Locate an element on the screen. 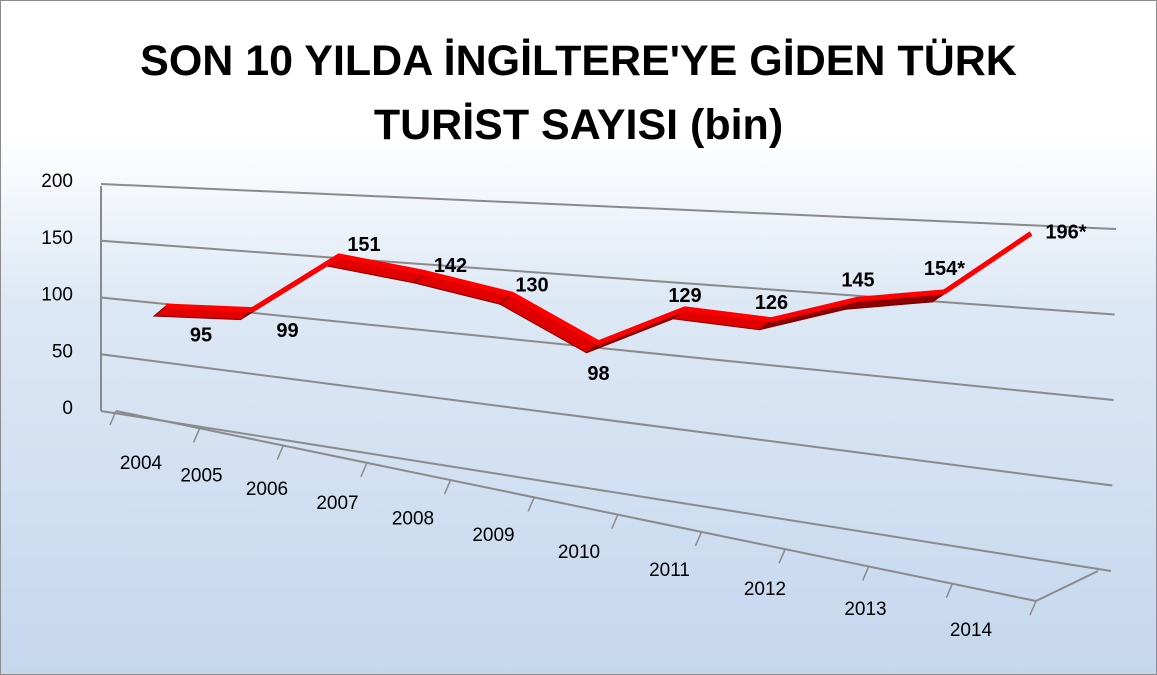 The height and width of the screenshot is (675, 1157). data-label: 129 is located at coordinates (684, 296).